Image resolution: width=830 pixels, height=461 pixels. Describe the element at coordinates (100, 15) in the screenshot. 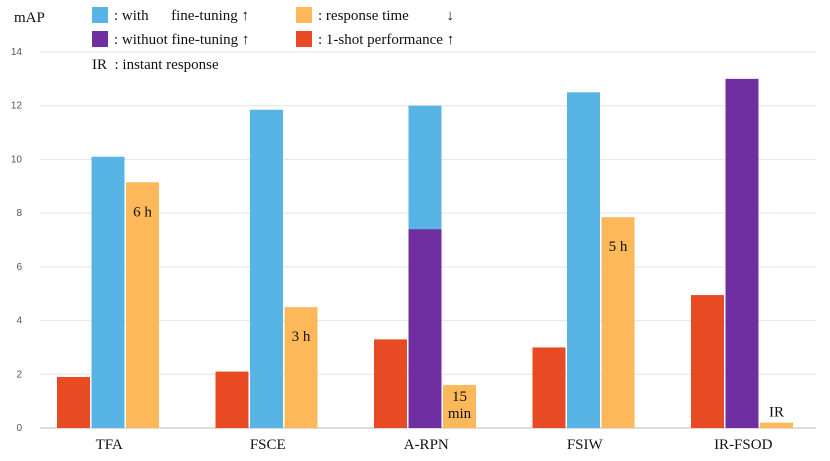

I see `legend-swatch-with_ft` at that location.